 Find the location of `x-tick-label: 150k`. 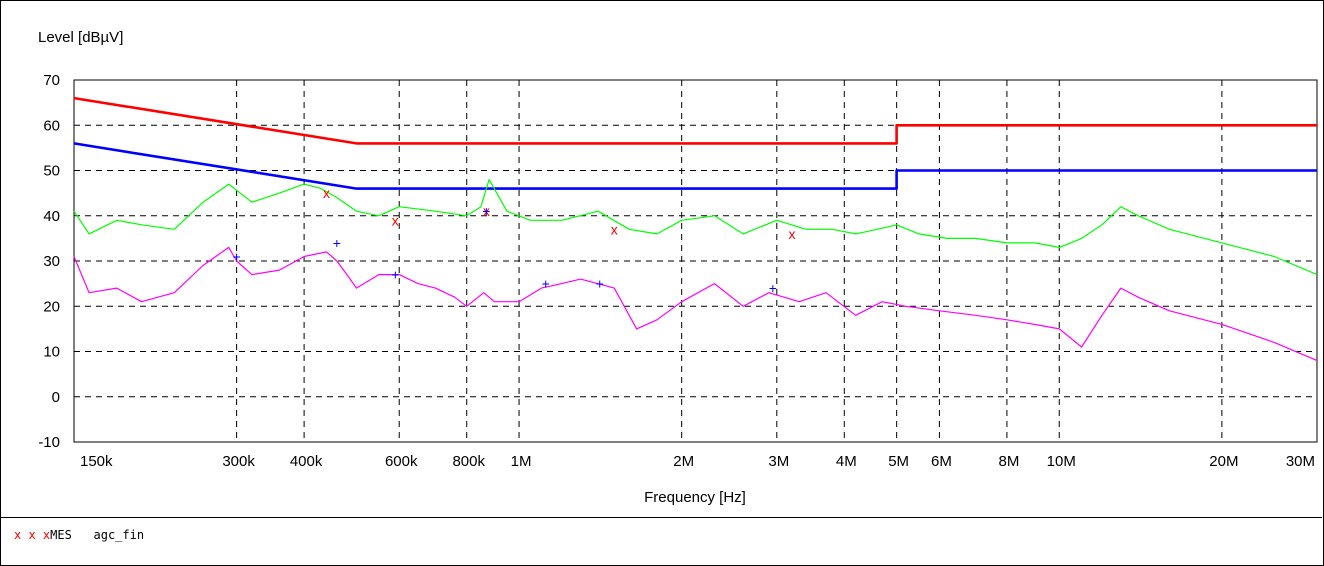

x-tick-label: 150k is located at coordinates (96, 461).